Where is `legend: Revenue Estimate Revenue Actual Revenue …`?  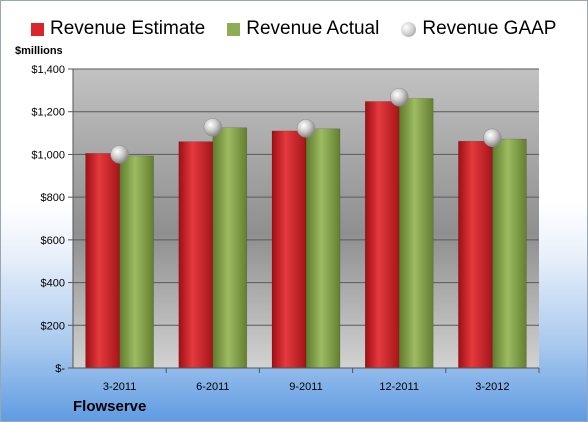 legend: Revenue Estimate Revenue Actual Revenue … is located at coordinates (304, 29).